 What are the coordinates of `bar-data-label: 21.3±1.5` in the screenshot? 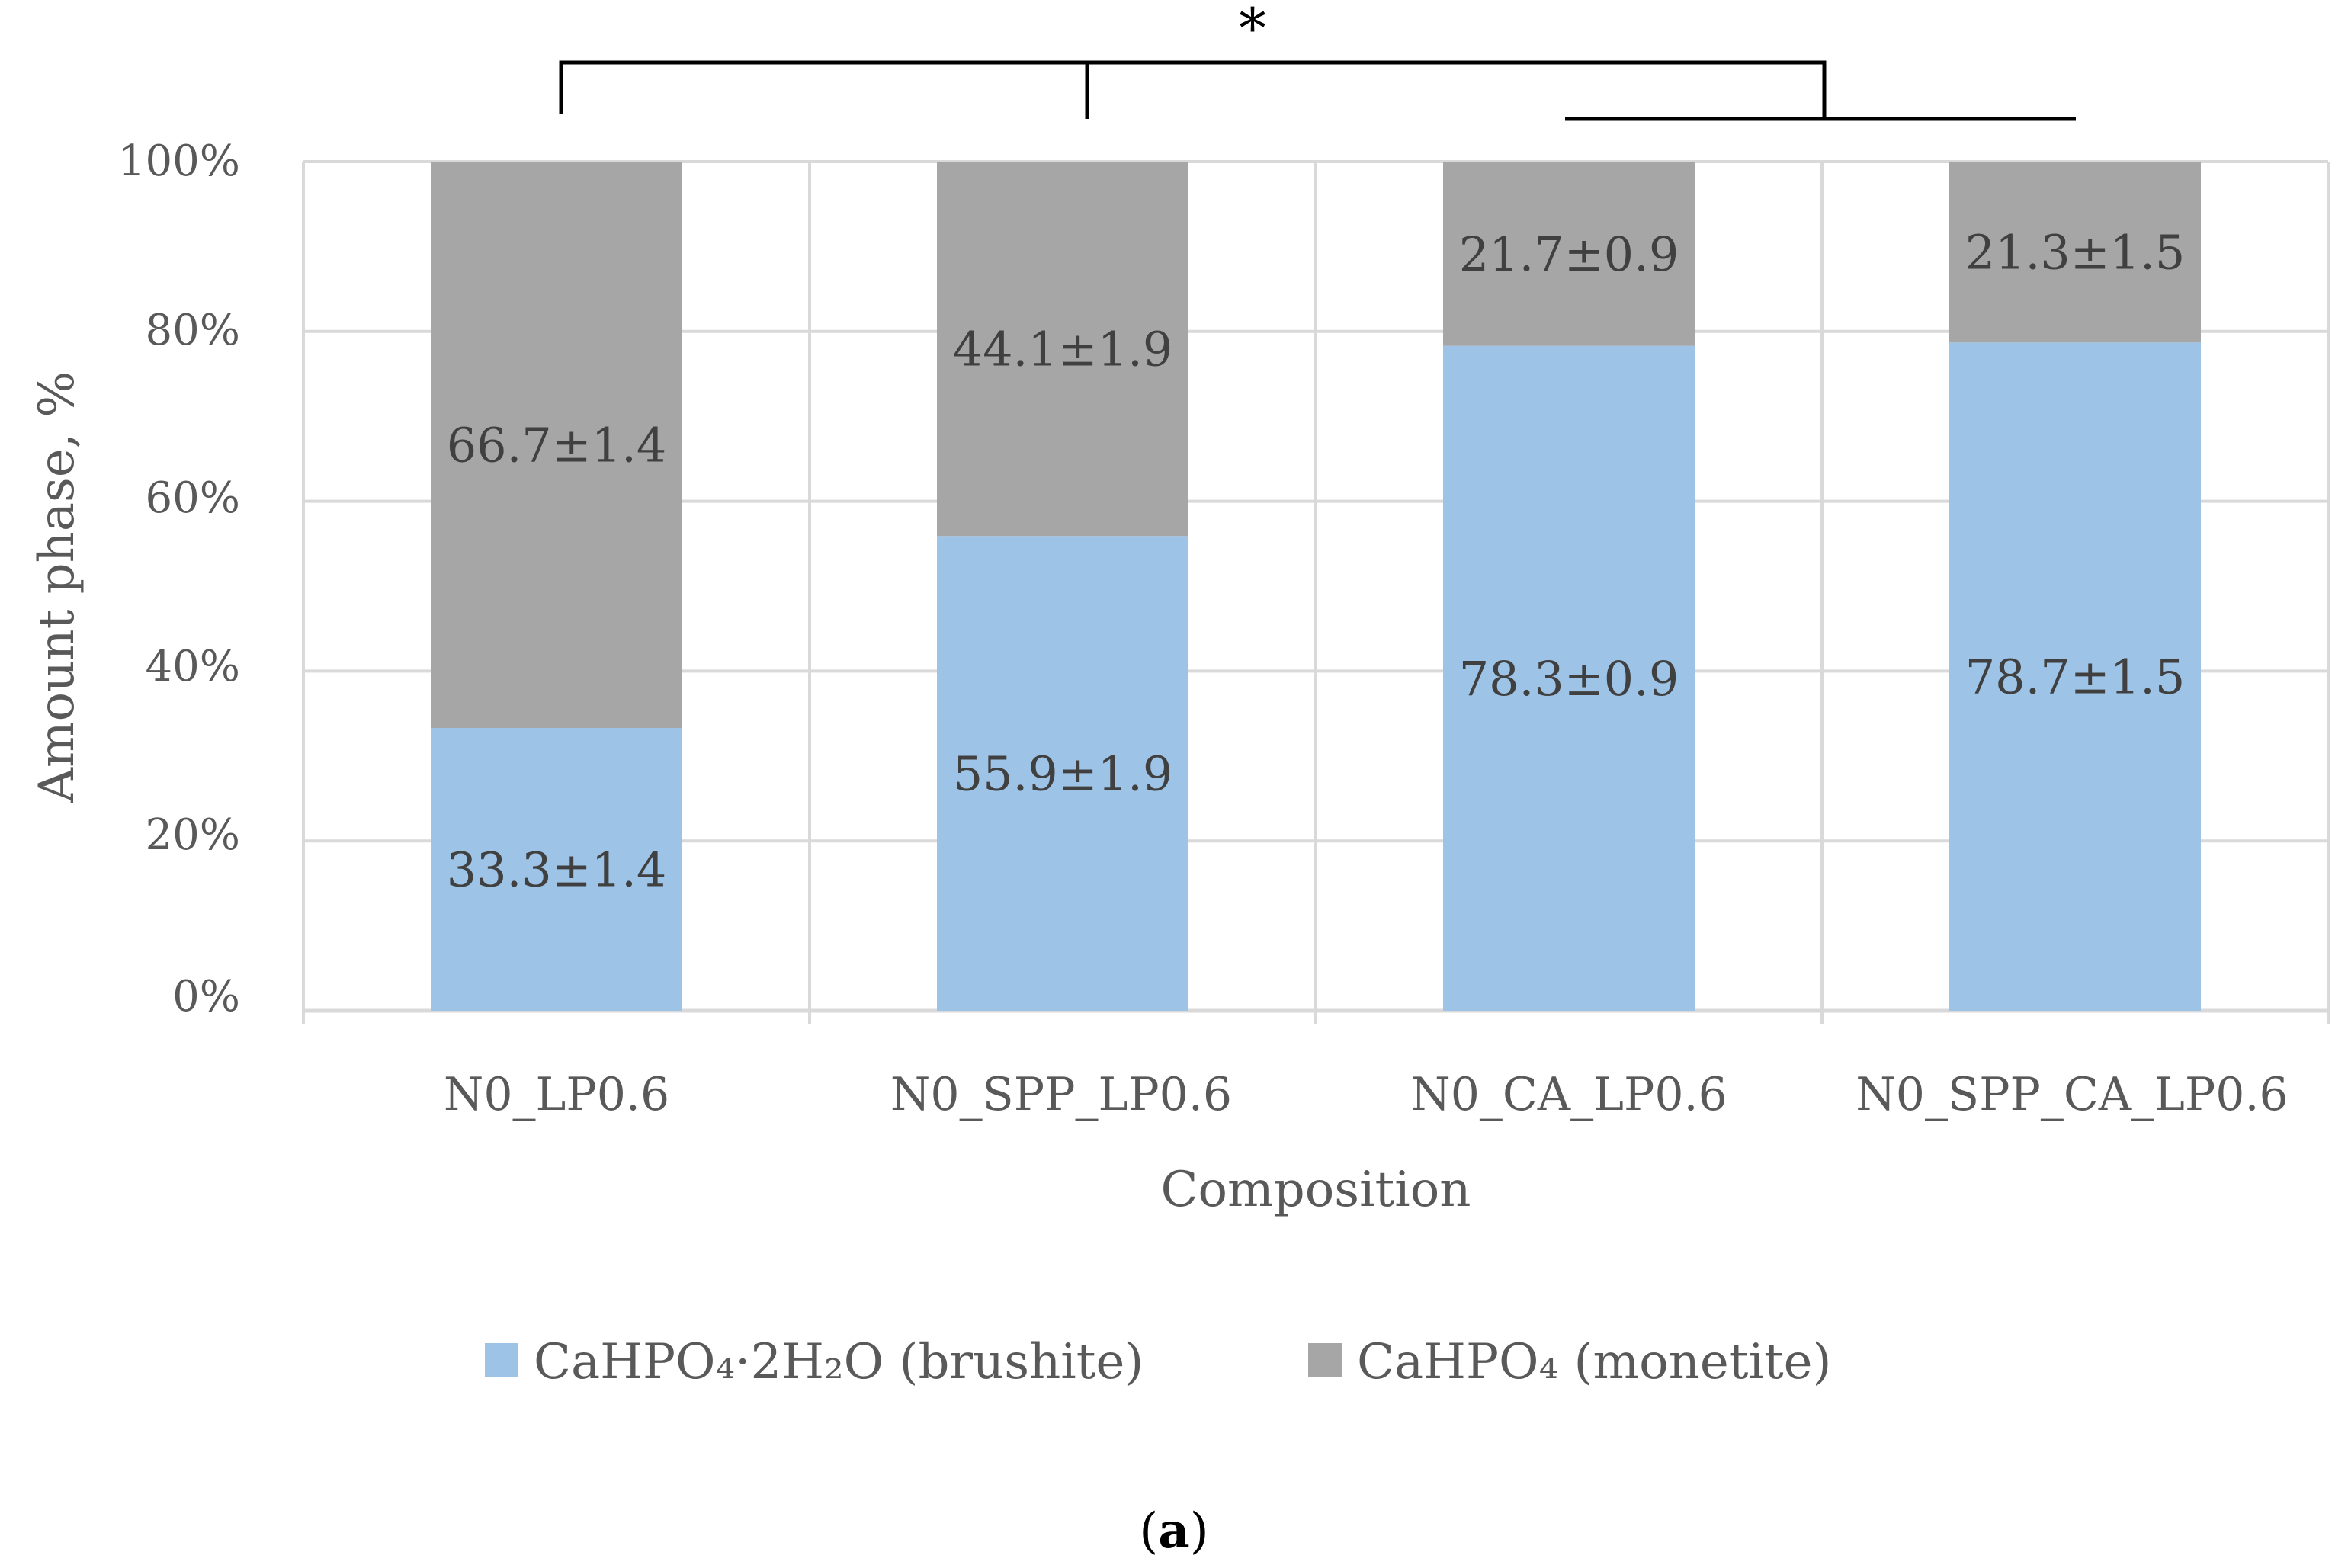 It's located at (2075, 253).